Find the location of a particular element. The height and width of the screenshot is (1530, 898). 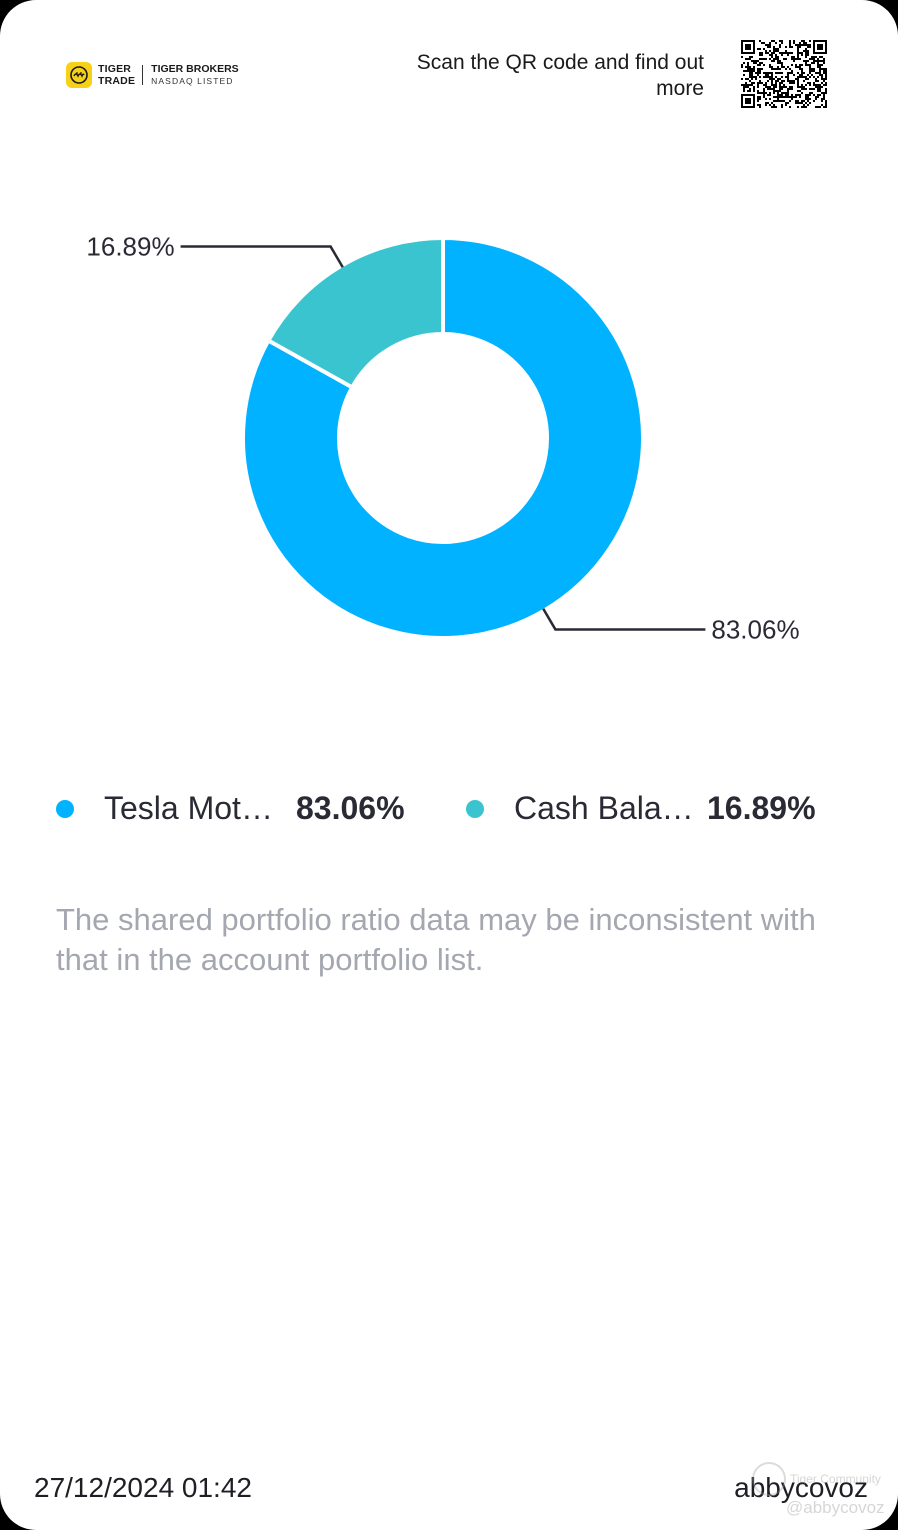

tiger-logo-icon is located at coordinates (79, 75).